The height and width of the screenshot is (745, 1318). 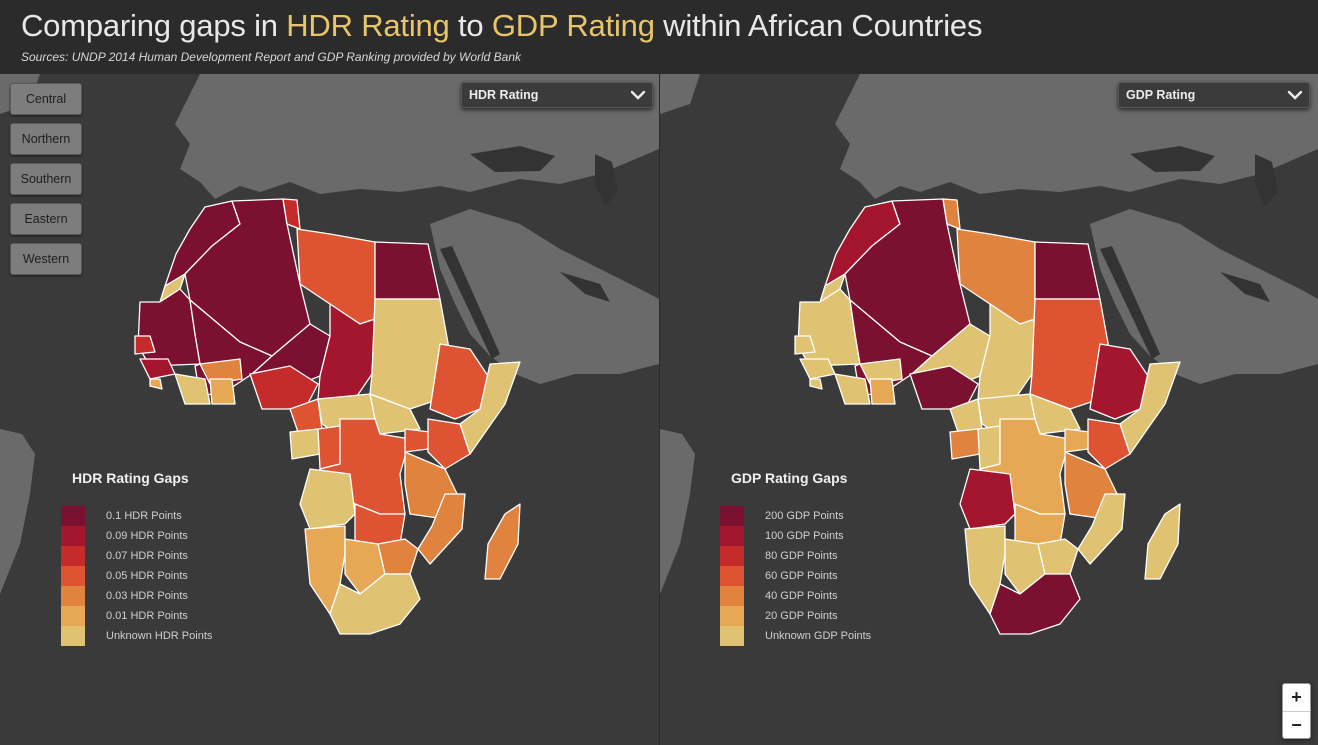 I want to click on legend-item: 0.09 HDR Points, so click(x=136, y=536).